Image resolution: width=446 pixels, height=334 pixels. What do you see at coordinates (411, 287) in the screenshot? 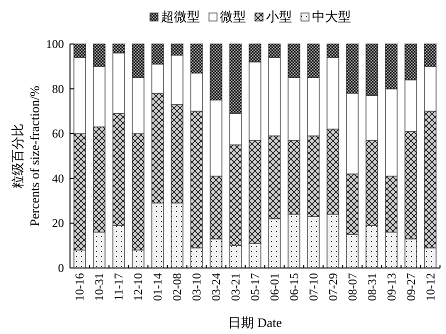
I see `x-tick-label: 09-27` at bounding box center [411, 287].